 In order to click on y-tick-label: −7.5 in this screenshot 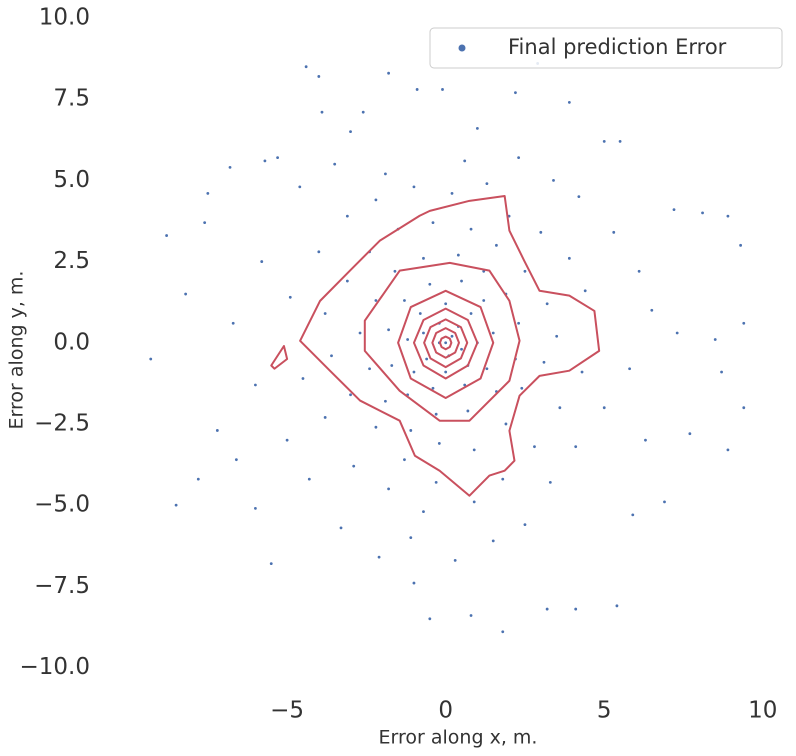, I will do `click(62, 586)`.